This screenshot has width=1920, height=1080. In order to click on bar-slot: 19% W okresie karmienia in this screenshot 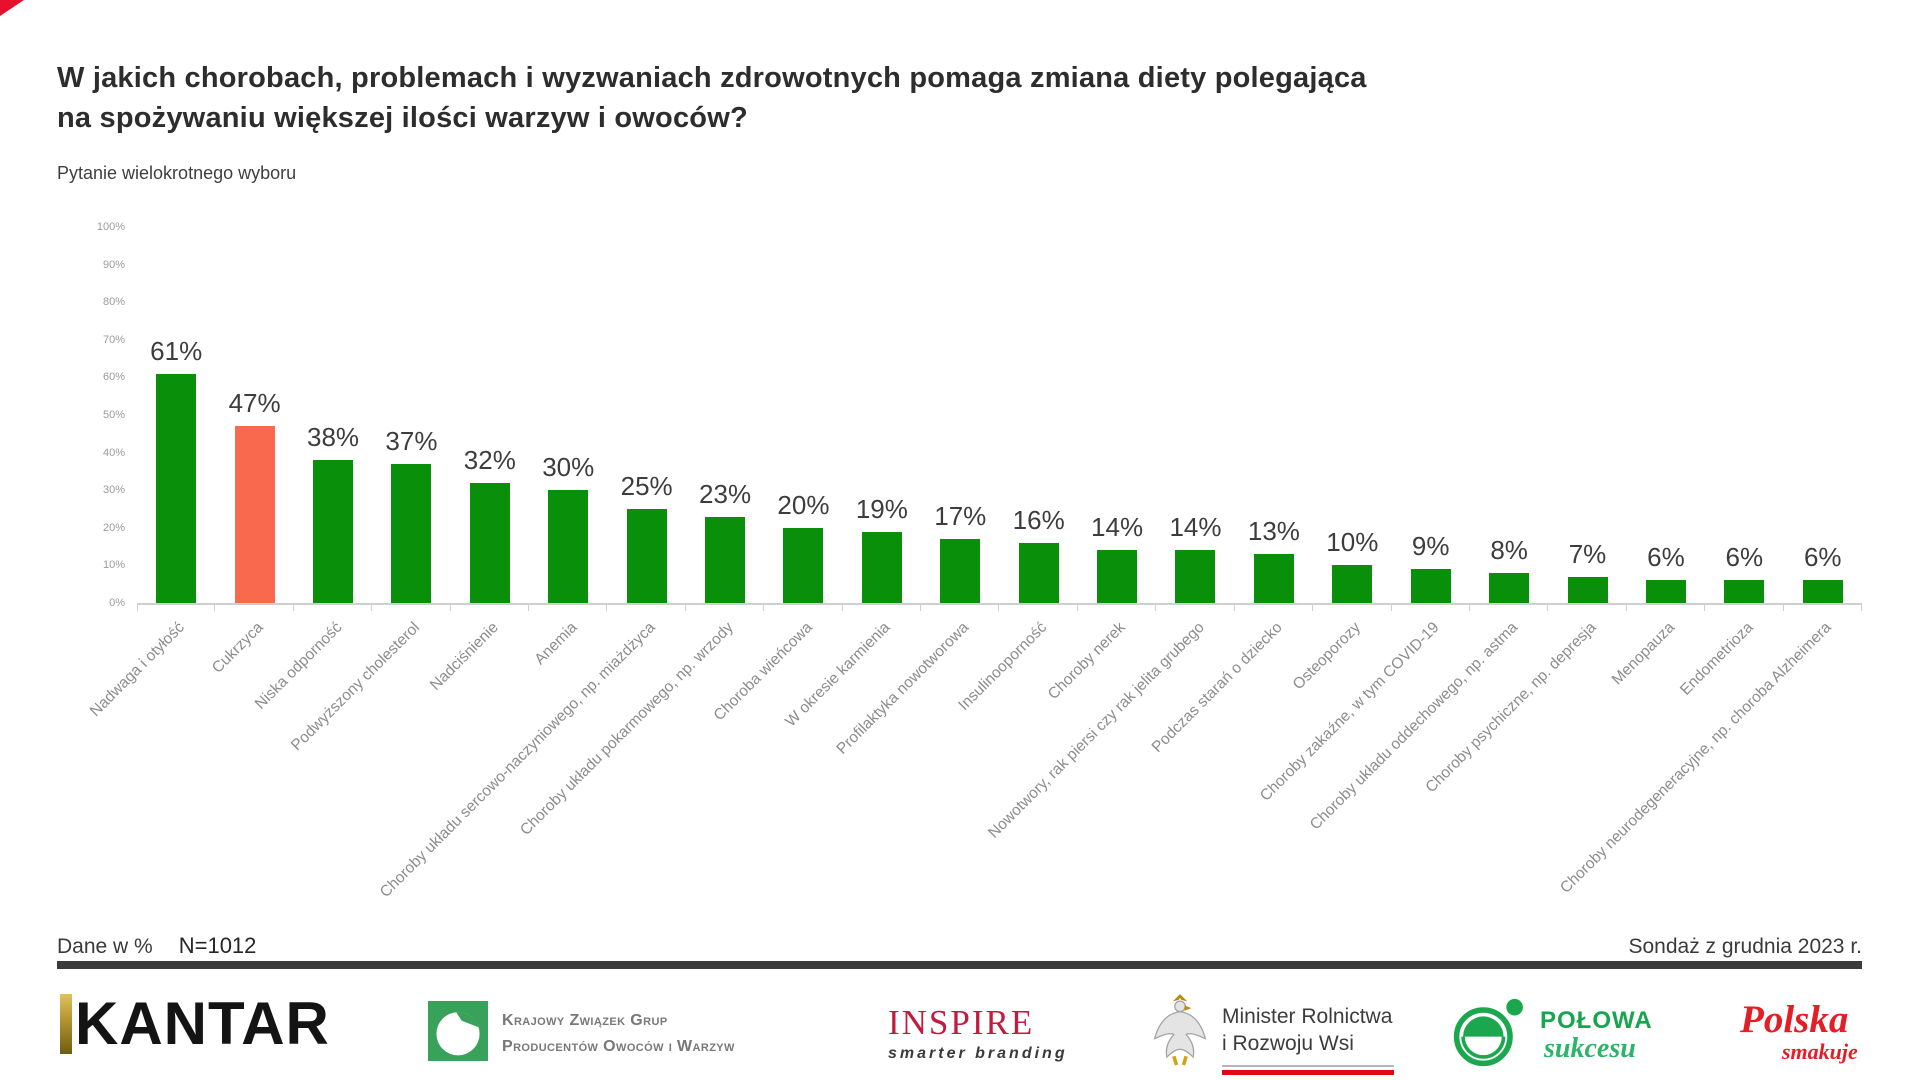, I will do `click(852, 478)`.